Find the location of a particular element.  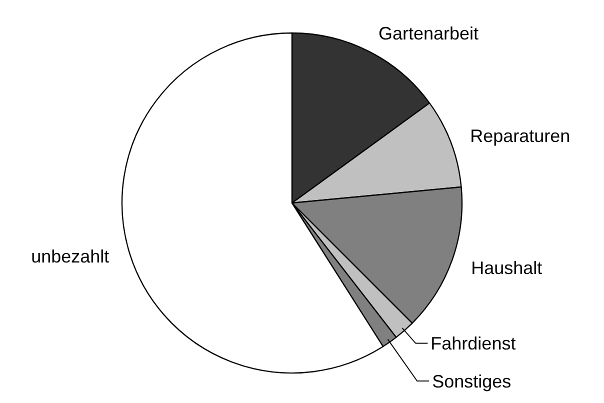

slice-label: unbezahlt is located at coordinates (70, 256).